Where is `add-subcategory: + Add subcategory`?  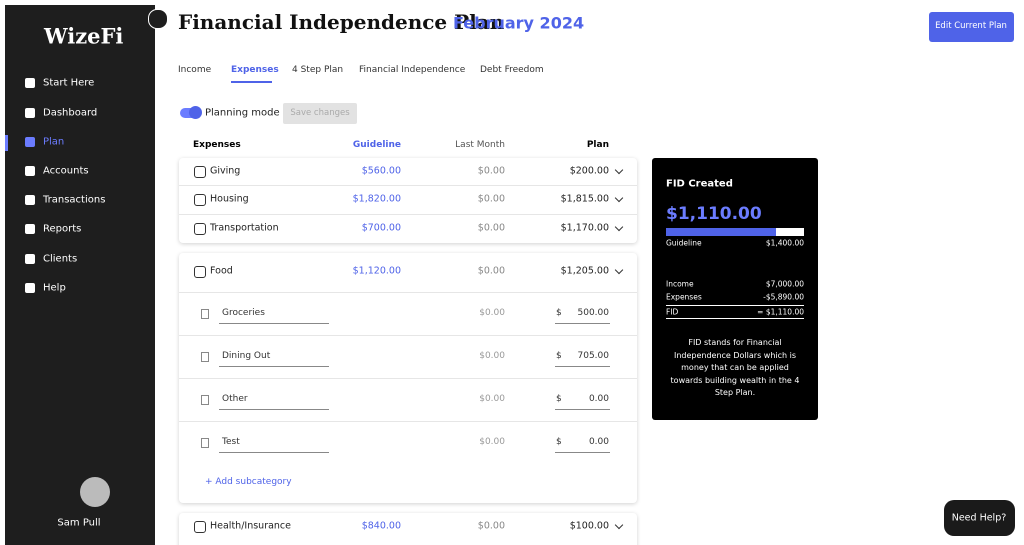
add-subcategory: + Add subcategory is located at coordinates (248, 482).